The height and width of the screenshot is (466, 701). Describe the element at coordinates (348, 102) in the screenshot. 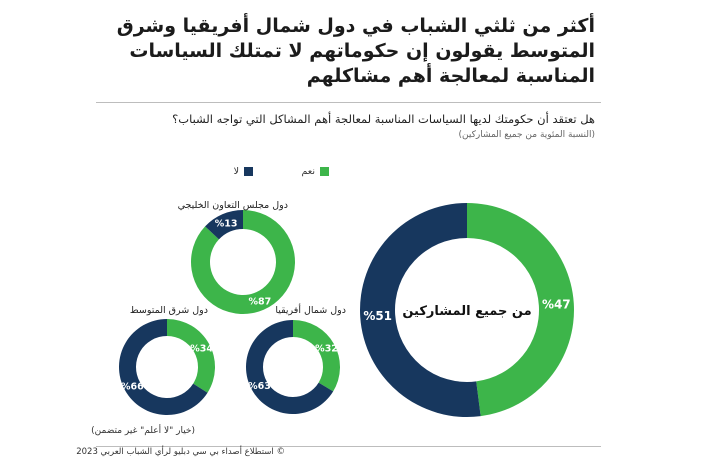

I see `title-divider` at that location.